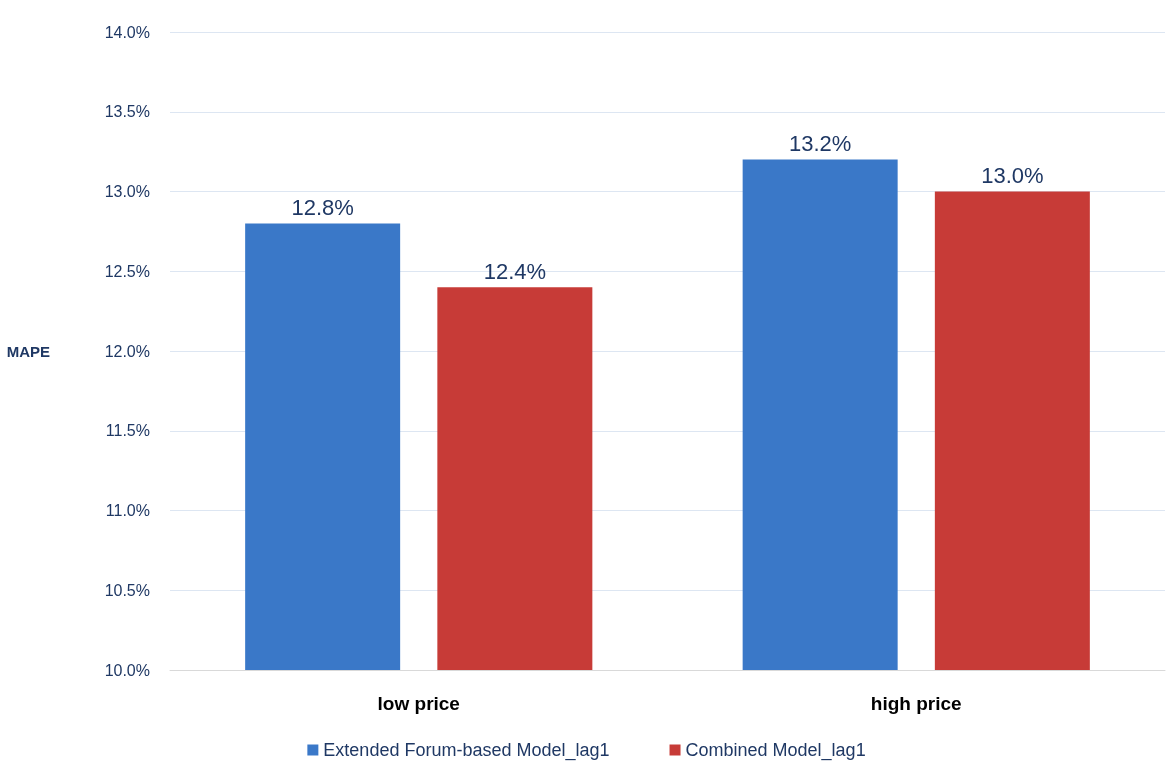  I want to click on data-label: 12.4%, so click(515, 271).